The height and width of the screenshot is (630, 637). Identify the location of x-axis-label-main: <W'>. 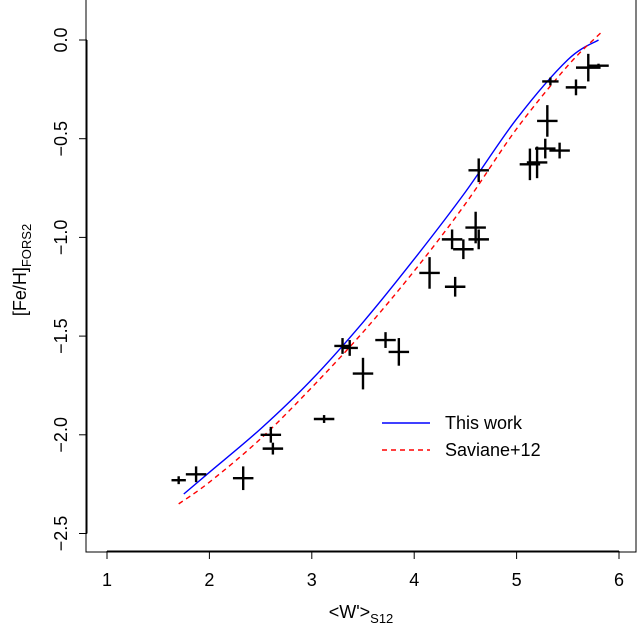
(349, 612).